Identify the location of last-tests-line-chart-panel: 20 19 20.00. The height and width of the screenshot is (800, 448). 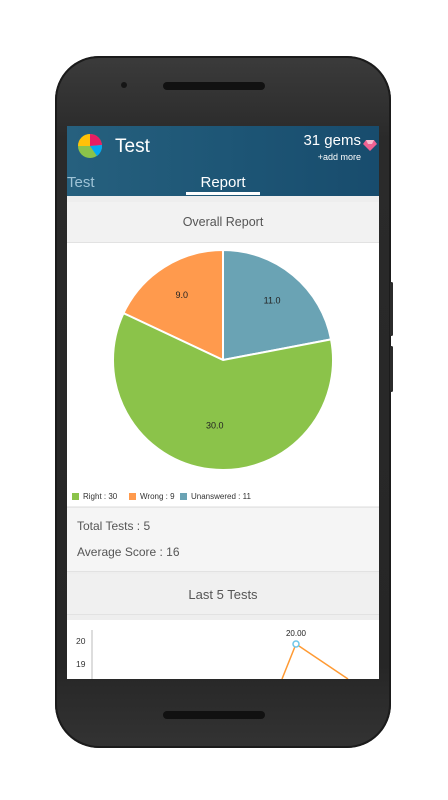
(223, 649).